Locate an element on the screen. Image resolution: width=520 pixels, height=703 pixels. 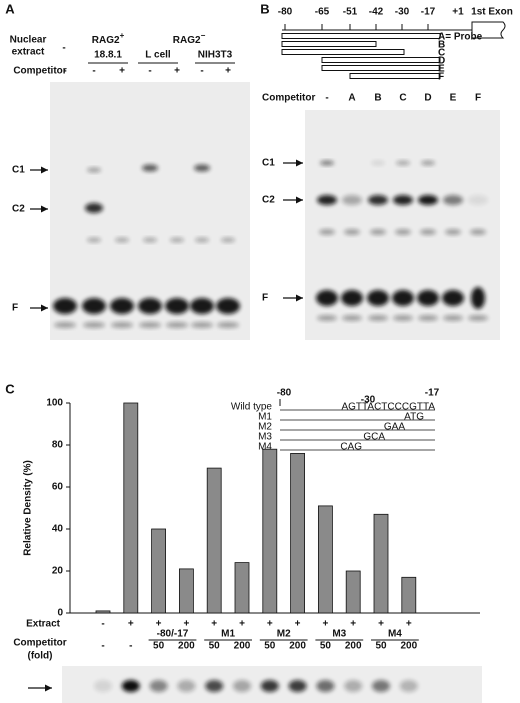
lane-label: A is located at coordinates (351, 98).